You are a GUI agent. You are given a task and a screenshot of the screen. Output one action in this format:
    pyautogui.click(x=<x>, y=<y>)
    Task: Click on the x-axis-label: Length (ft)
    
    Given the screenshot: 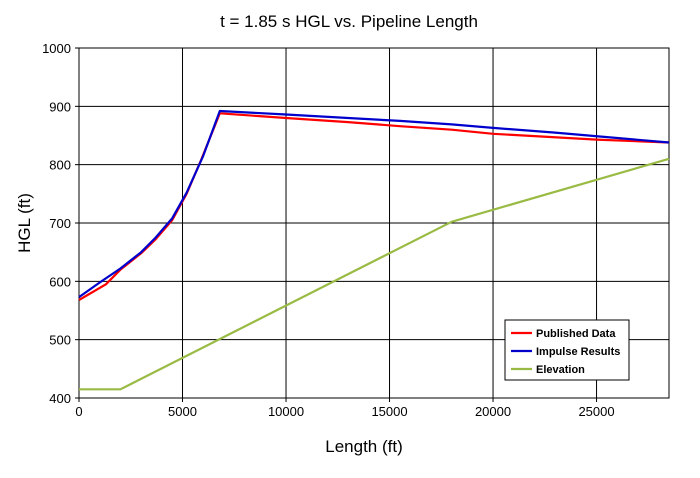 What is the action you would take?
    pyautogui.click(x=364, y=446)
    